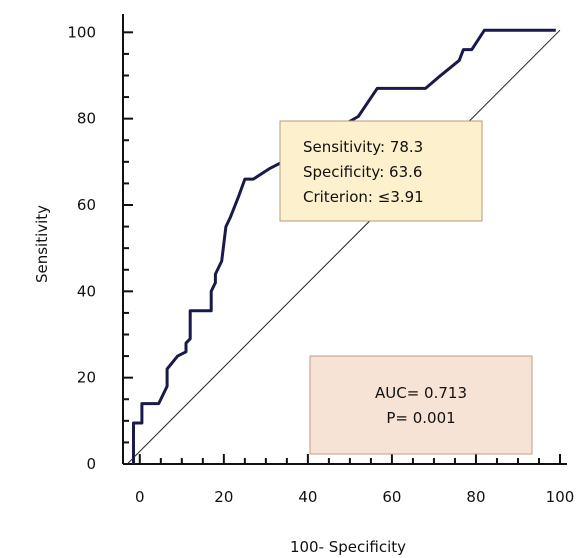 Image resolution: width=586 pixels, height=558 pixels. Describe the element at coordinates (86, 205) in the screenshot. I see `y-tick-label: 60` at that location.